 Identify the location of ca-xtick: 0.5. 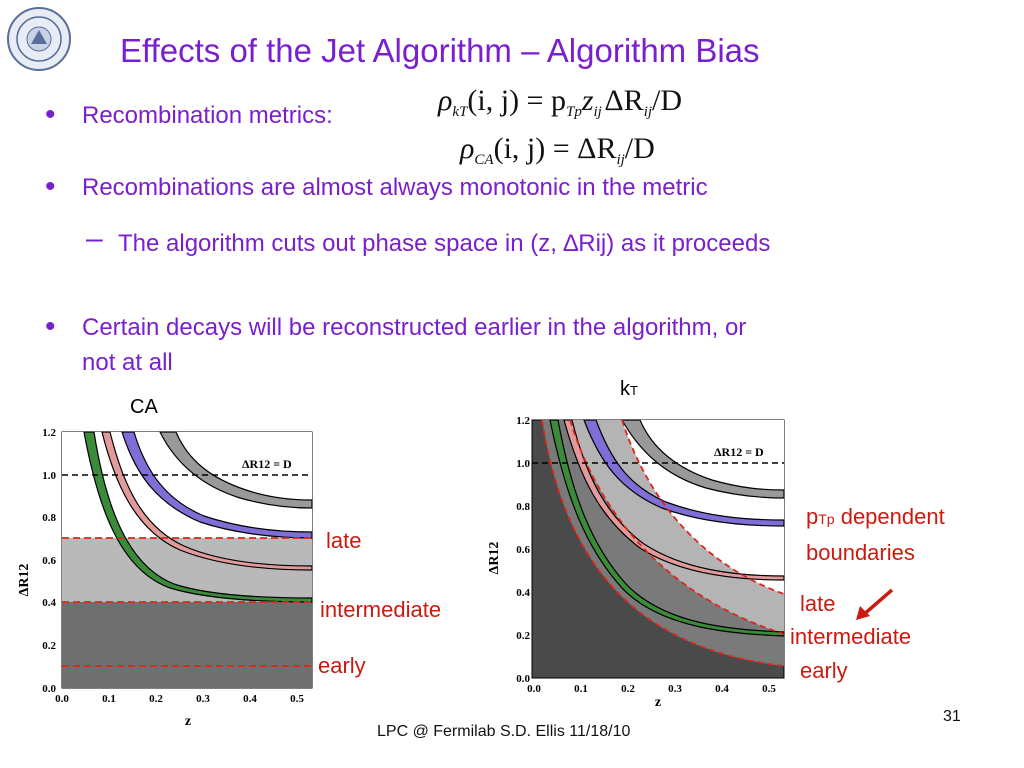
(297, 699).